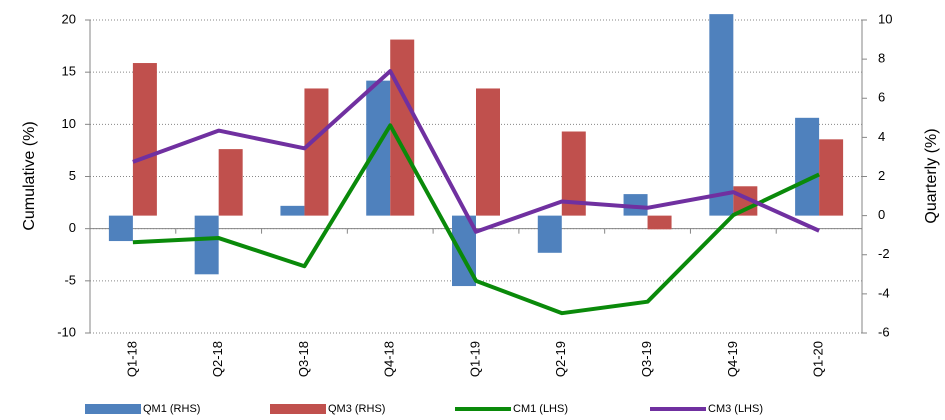 Image resolution: width=945 pixels, height=420 pixels. Describe the element at coordinates (881, 175) in the screenshot. I see `y2-tick-label: 2` at that location.